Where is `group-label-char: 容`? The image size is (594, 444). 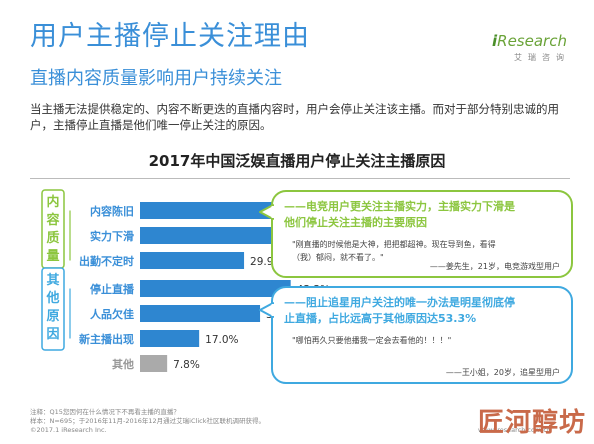
group-label-char: 容 is located at coordinates (52, 220).